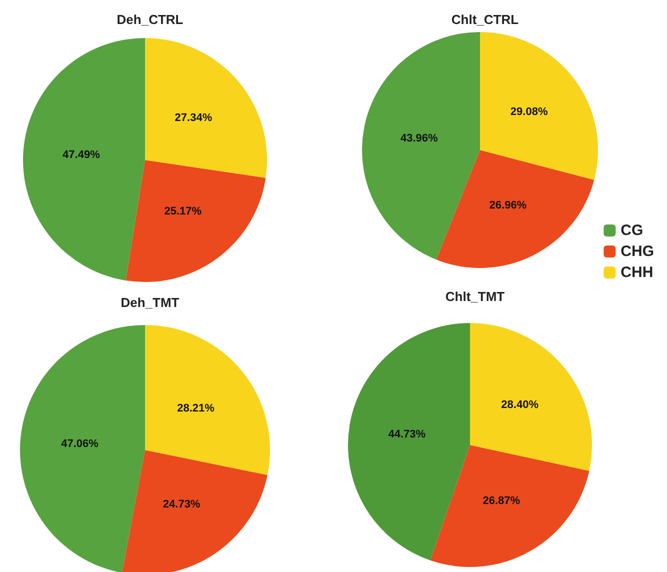 The height and width of the screenshot is (572, 667). I want to click on chart-title: Deh_TMT, so click(150, 302).